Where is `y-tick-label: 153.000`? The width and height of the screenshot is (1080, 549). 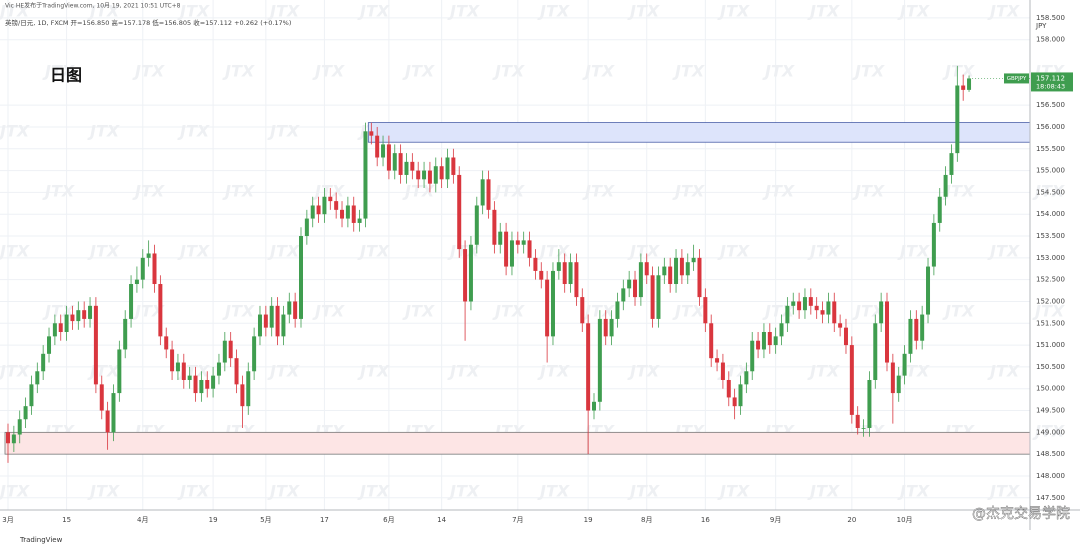
y-tick-label: 153.000 is located at coordinates (1050, 258).